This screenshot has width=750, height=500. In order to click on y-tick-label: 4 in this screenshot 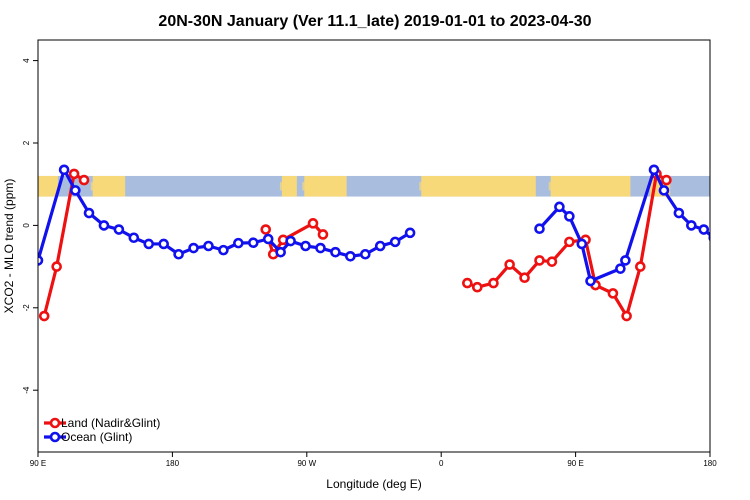, I will do `click(26, 60)`.